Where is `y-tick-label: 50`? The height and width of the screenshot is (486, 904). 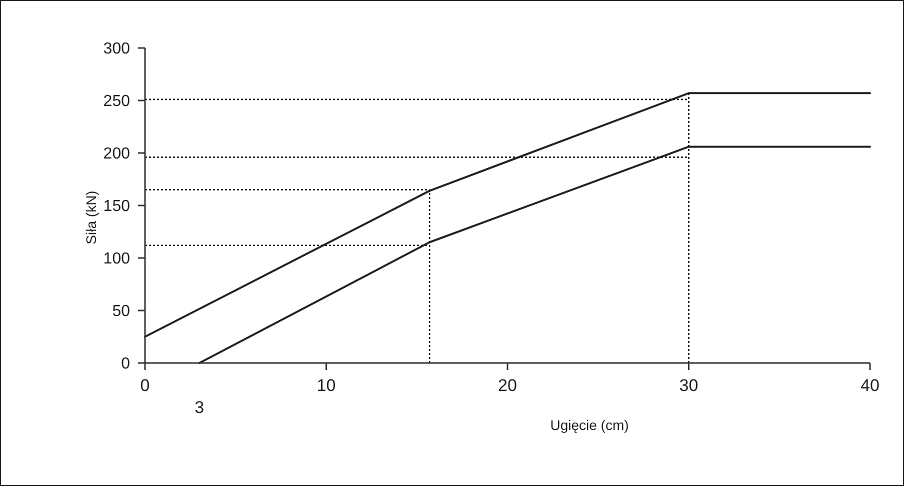 y-tick-label: 50 is located at coordinates (121, 311).